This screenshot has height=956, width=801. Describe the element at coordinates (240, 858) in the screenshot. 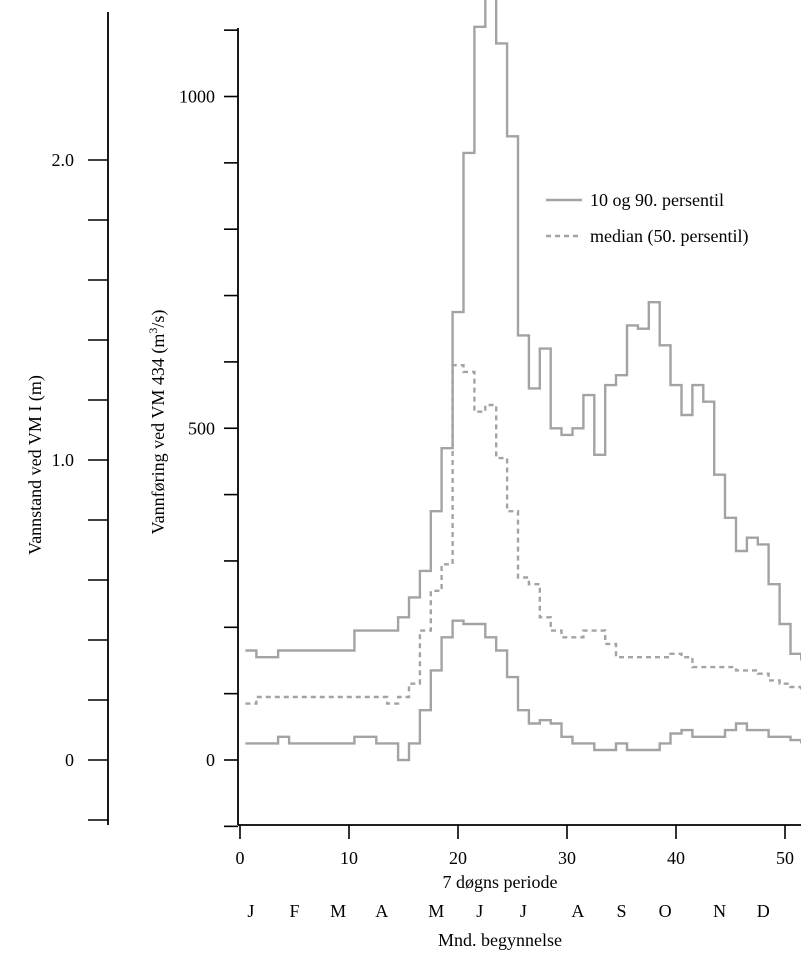

I see `x-tick-label: 0` at that location.